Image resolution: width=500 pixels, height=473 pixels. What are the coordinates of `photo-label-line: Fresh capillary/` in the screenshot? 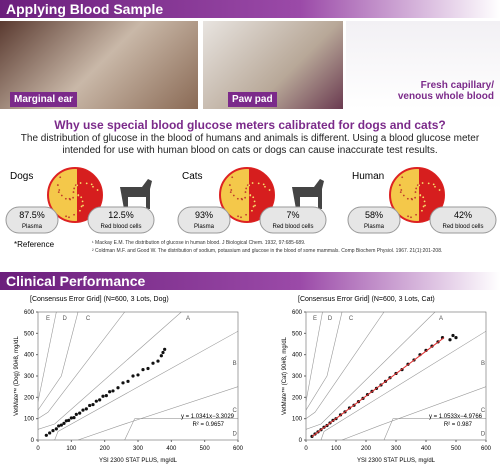 It's located at (457, 85).